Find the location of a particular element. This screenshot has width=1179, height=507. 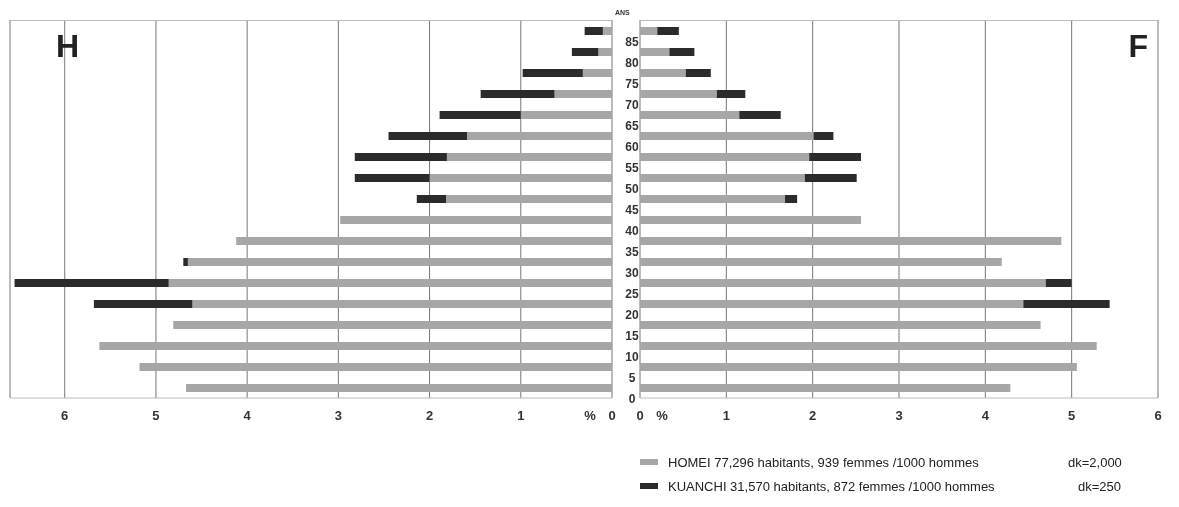

legend-label: HOMEI 77,296 habitants, 939 femmes /1000 hommes is located at coordinates (824, 462).